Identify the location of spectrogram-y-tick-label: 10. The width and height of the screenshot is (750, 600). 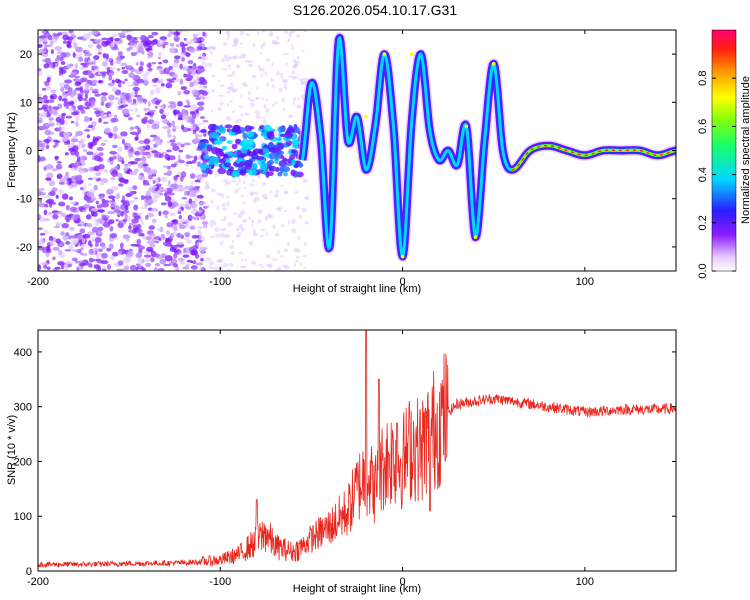
(26, 103).